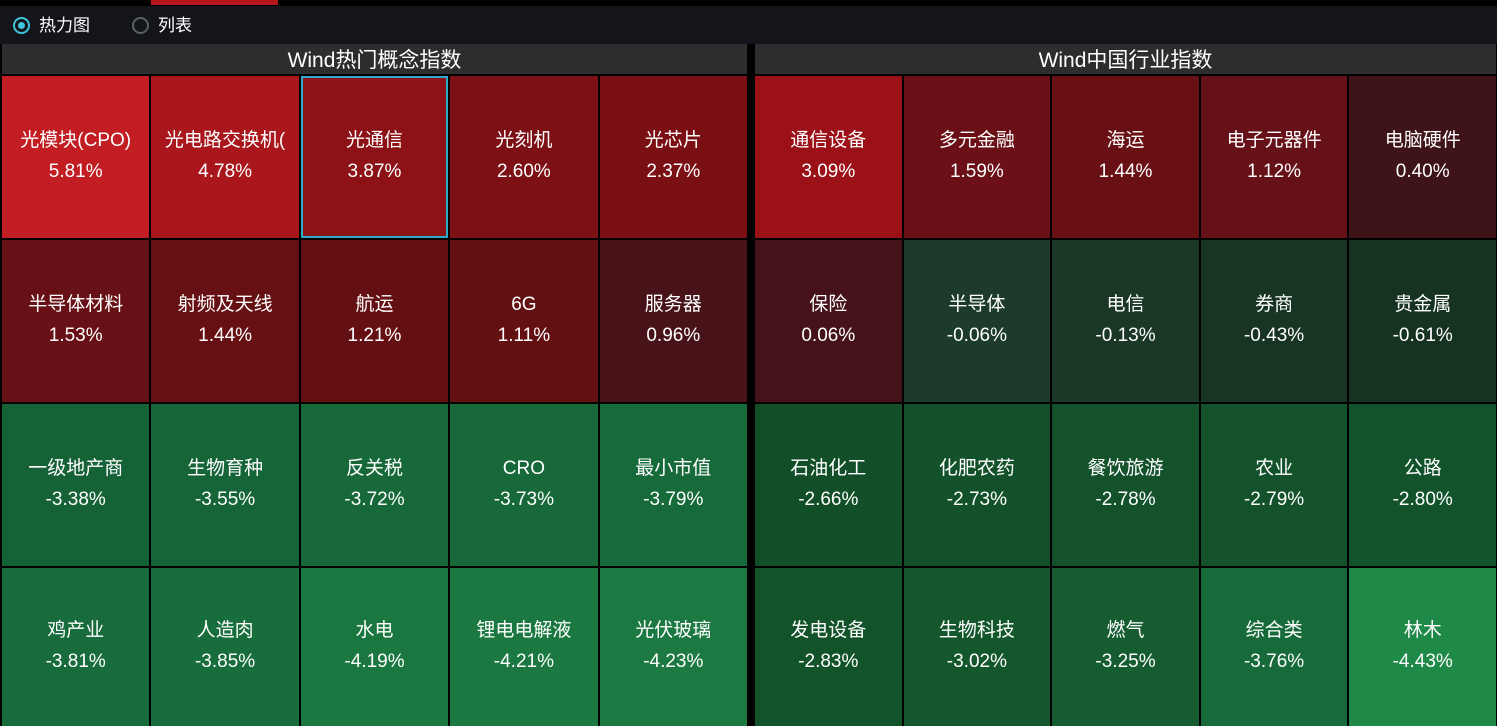 Image resolution: width=1497 pixels, height=726 pixels. I want to click on tile-name: 光通信, so click(374, 141).